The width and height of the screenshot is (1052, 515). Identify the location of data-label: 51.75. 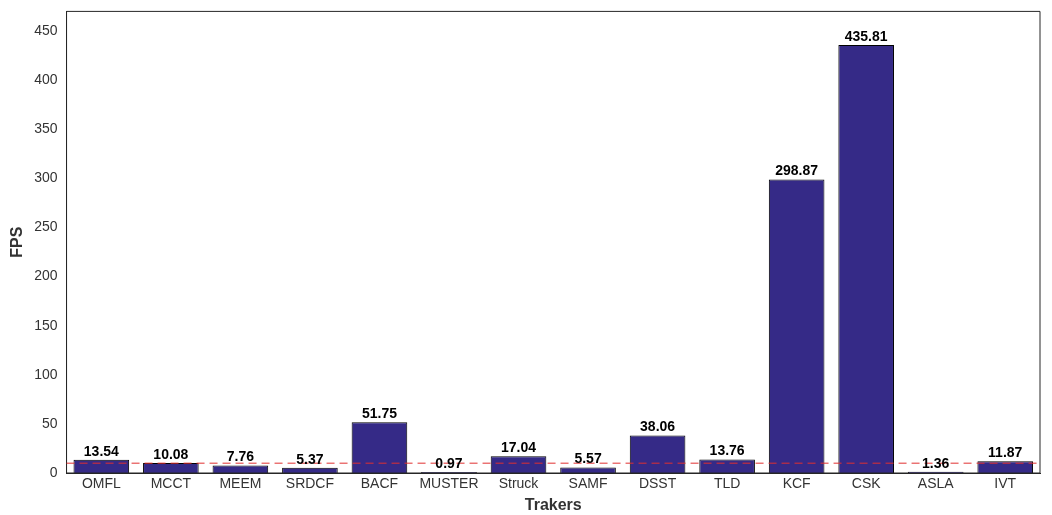
(379, 413).